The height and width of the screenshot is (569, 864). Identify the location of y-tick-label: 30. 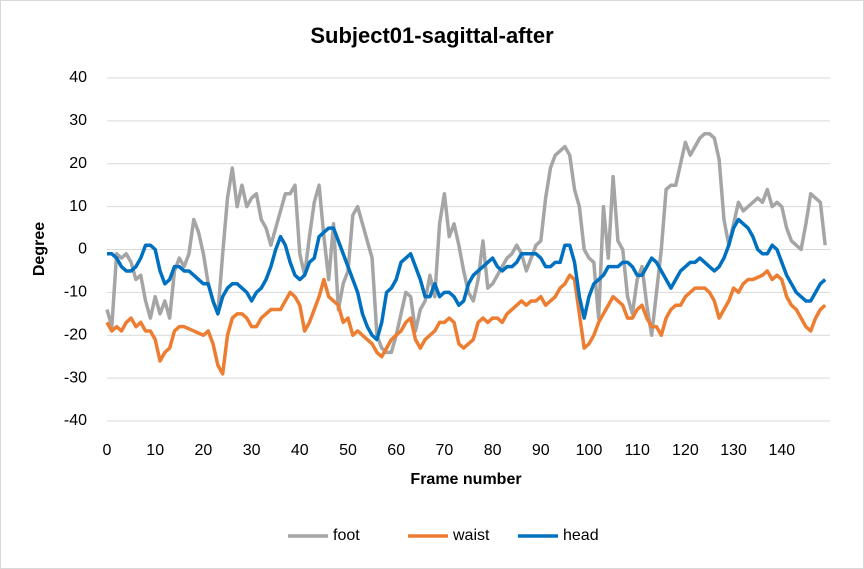
(78, 120).